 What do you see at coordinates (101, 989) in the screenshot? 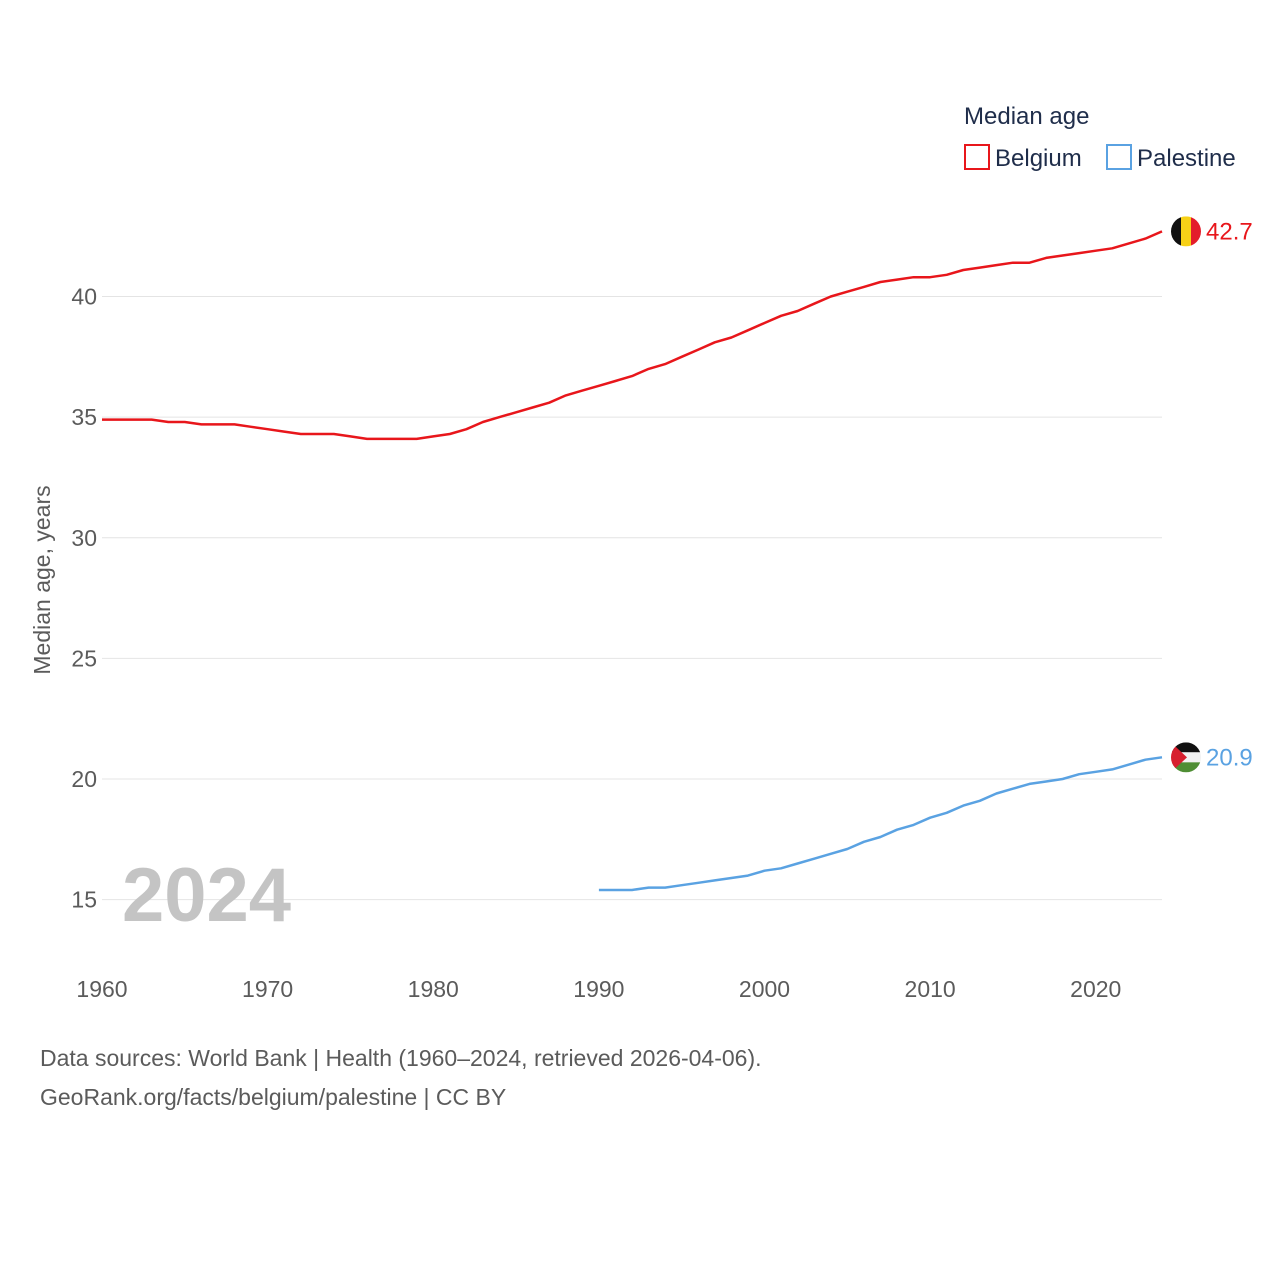
I see `x-tick-label: 1960` at bounding box center [101, 989].